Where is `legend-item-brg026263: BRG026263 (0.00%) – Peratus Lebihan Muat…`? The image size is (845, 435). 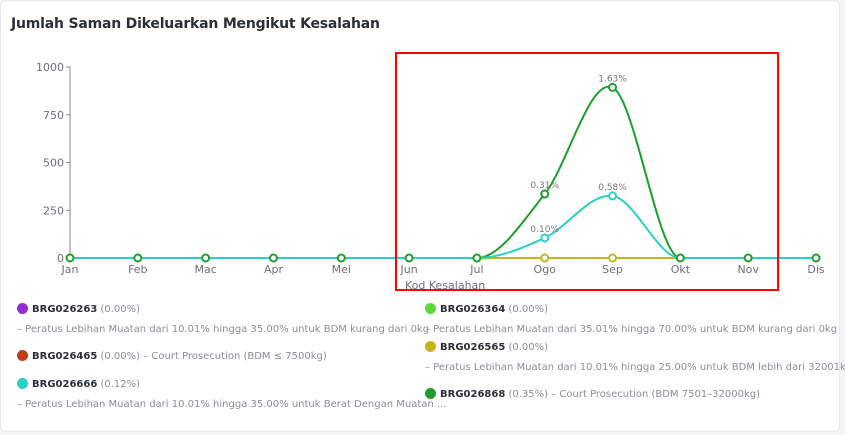
legend-item-brg026263: BRG026263 (0.00%) – Peratus Lebihan Muat… is located at coordinates (223, 319).